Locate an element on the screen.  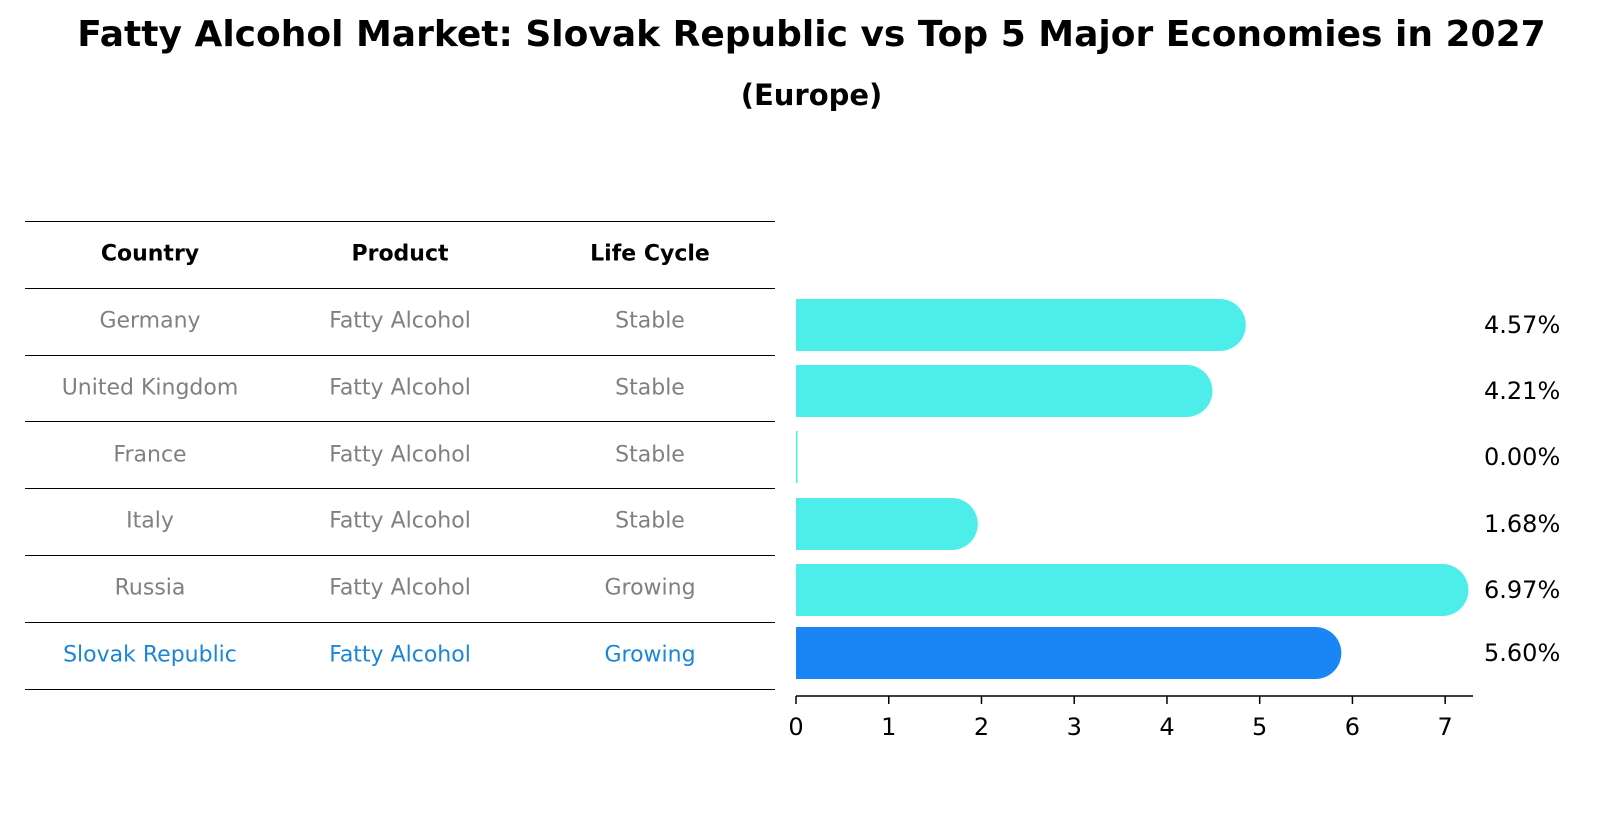
x-tick-label: 6 is located at coordinates (1352, 727).